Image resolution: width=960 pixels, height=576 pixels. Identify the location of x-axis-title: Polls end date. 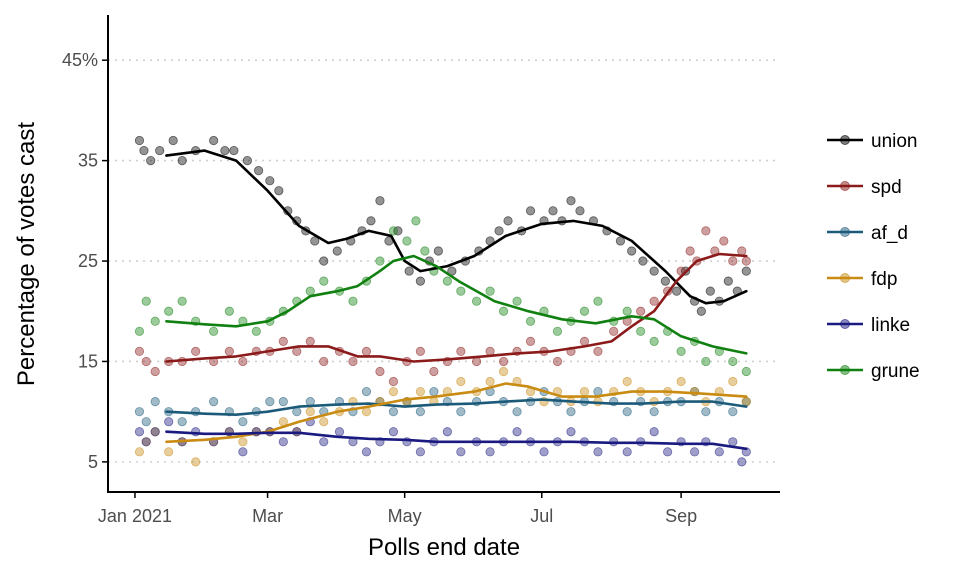
(444, 547).